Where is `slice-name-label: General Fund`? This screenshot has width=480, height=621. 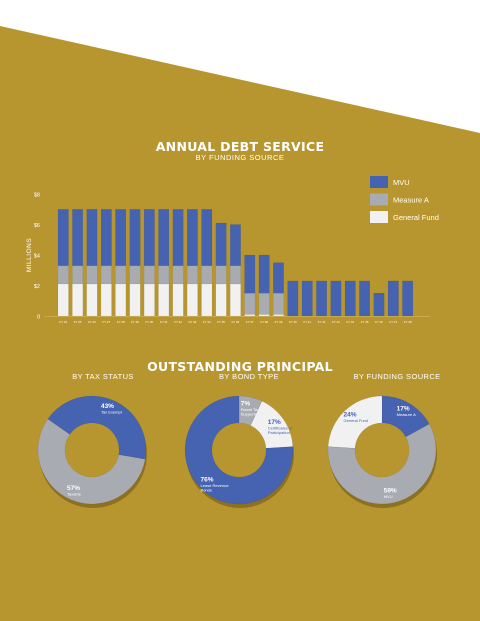 slice-name-label: General Fund is located at coordinates (356, 420).